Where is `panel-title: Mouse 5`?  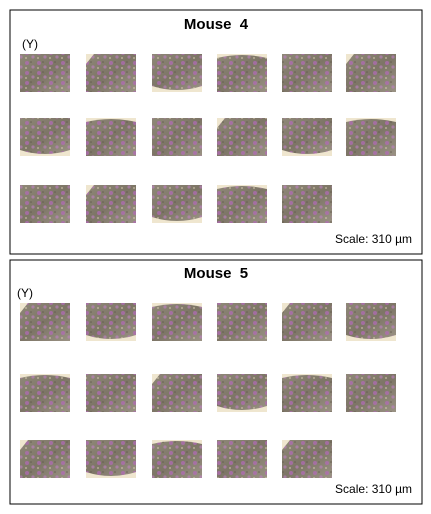 panel-title: Mouse 5 is located at coordinates (216, 273).